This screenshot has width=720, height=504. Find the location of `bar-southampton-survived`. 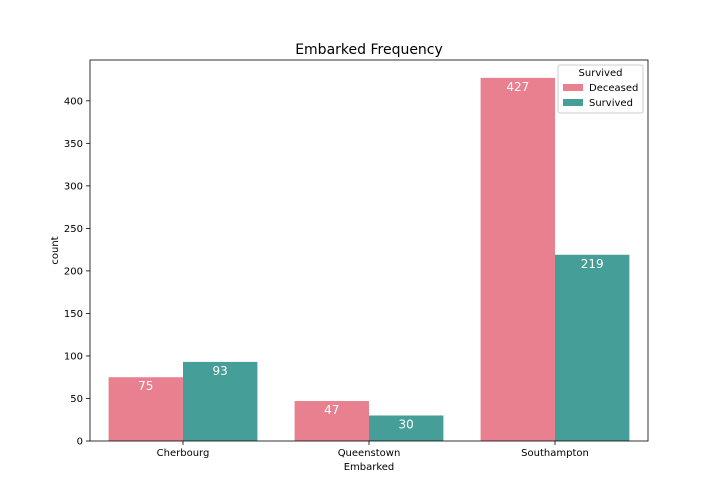

bar-southampton-survived is located at coordinates (592, 347).